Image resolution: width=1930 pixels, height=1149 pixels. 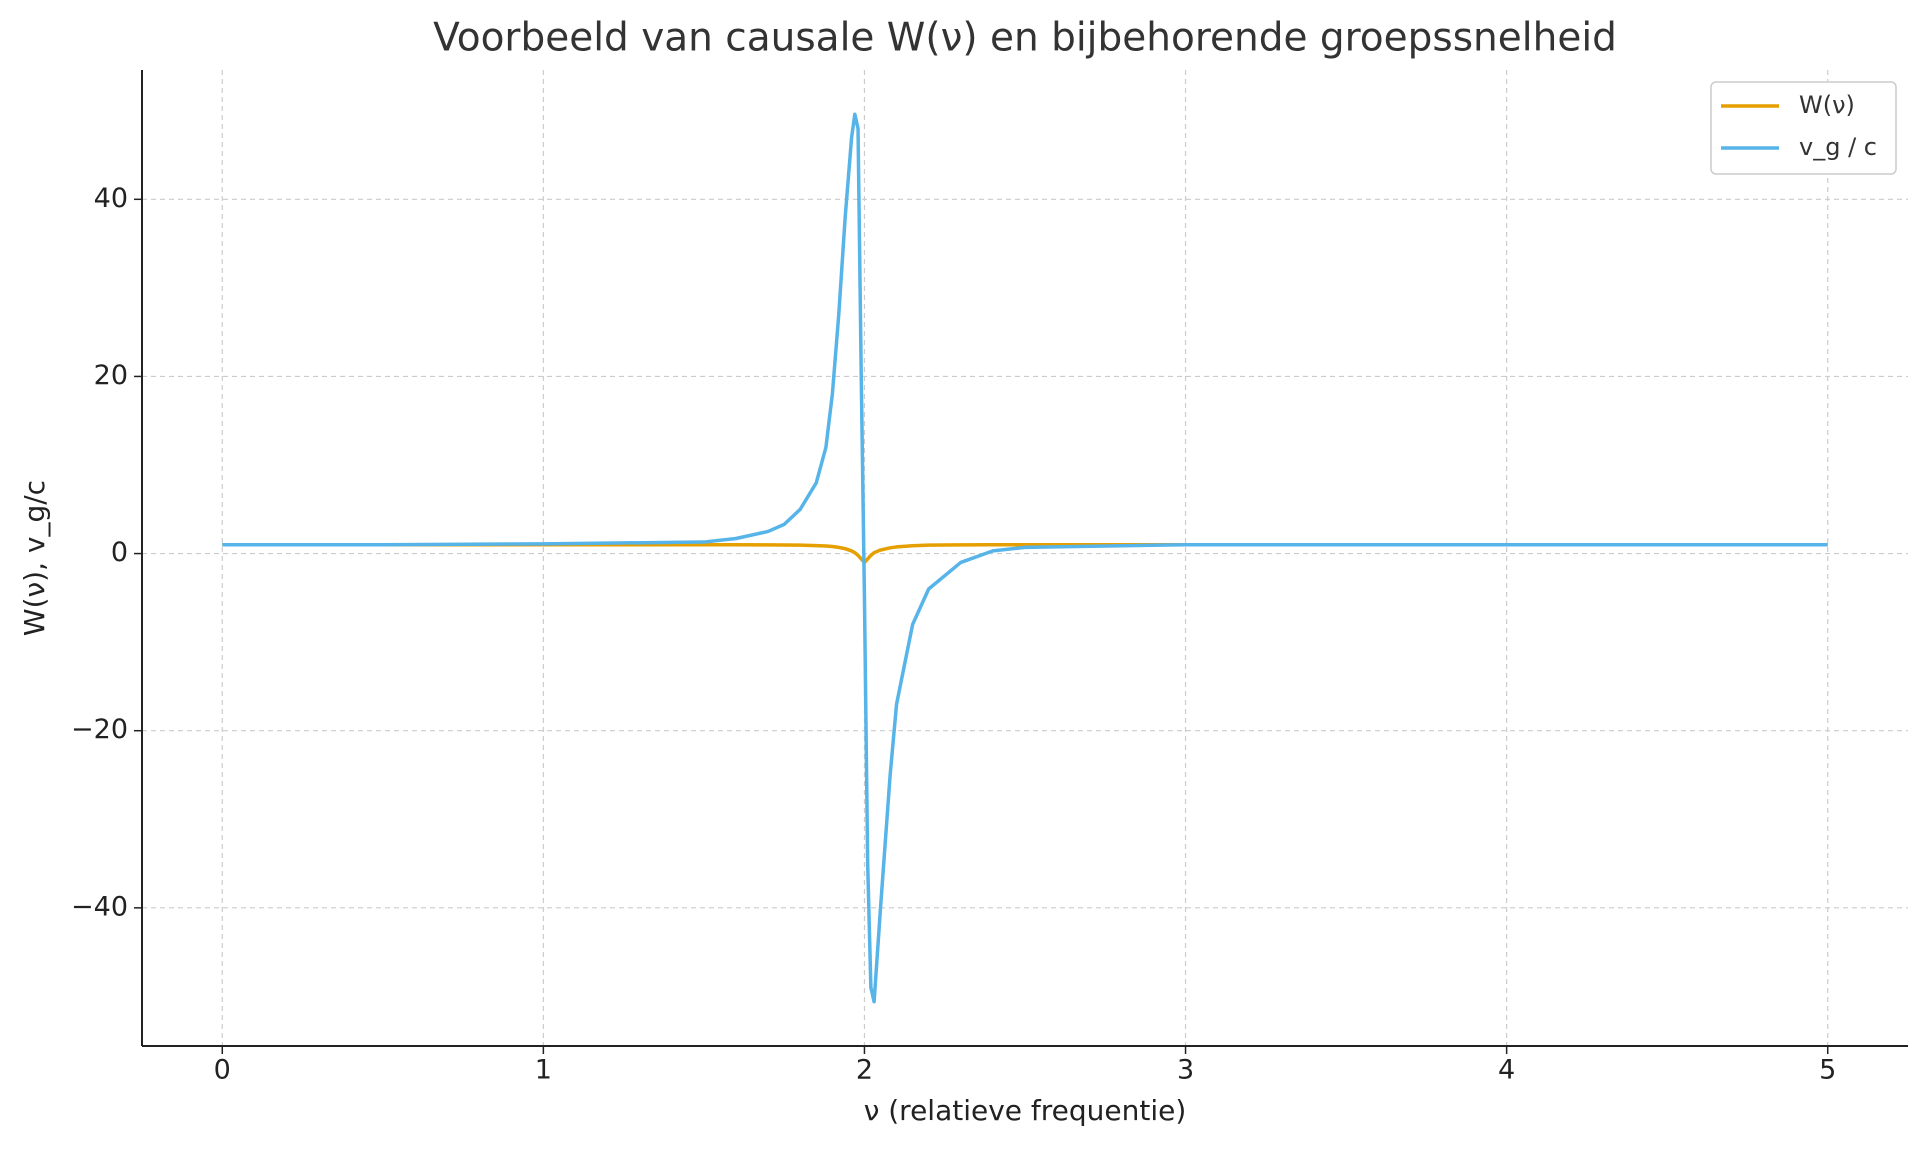 I want to click on x-tick-label: 2, so click(x=864, y=1070).